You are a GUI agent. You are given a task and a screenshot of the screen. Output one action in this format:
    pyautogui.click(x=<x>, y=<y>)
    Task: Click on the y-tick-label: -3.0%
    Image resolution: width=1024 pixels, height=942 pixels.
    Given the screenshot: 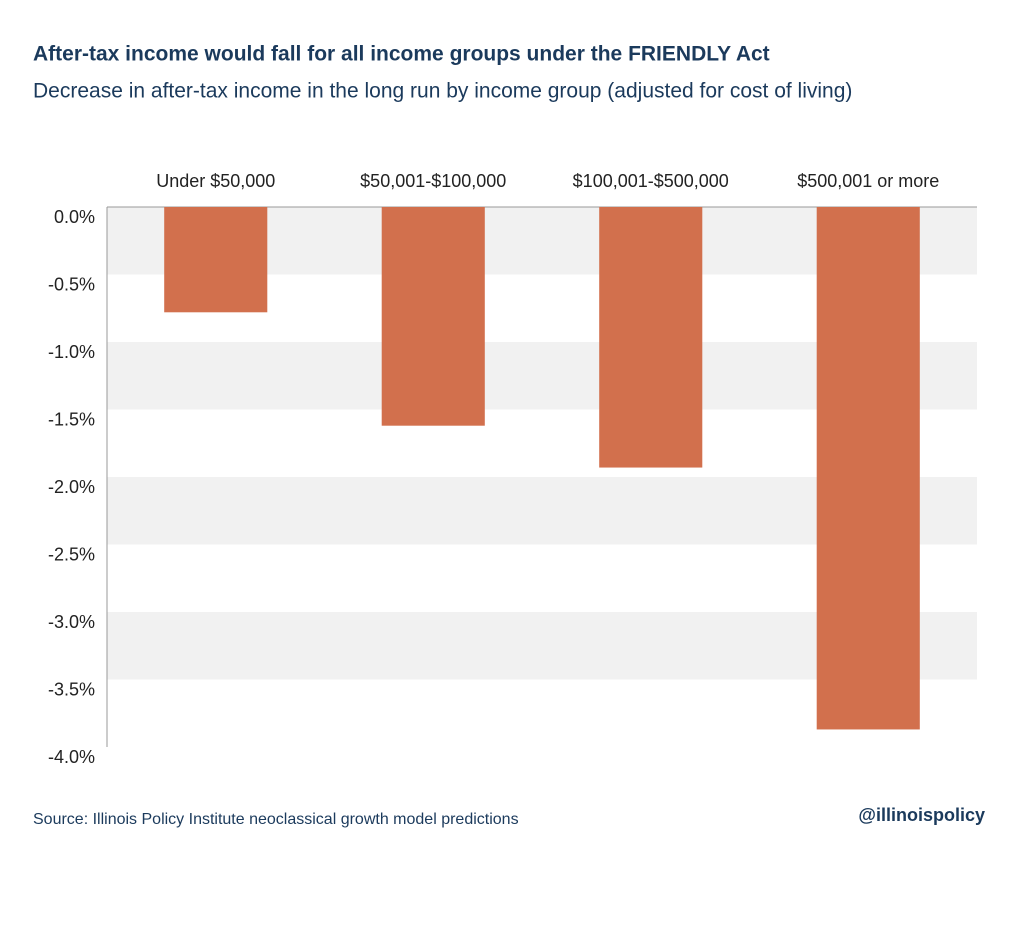 What is the action you would take?
    pyautogui.click(x=71, y=622)
    